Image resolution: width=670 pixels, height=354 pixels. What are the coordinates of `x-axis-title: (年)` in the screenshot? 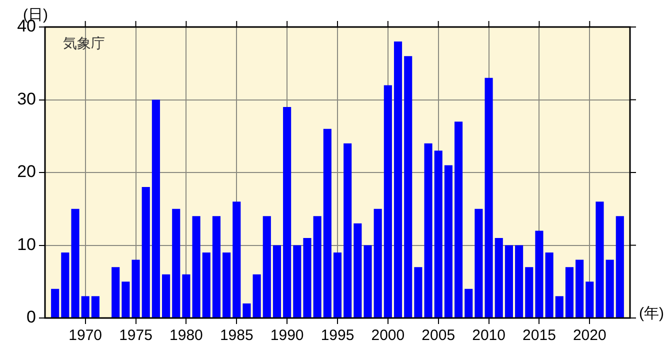 It's located at (651, 313).